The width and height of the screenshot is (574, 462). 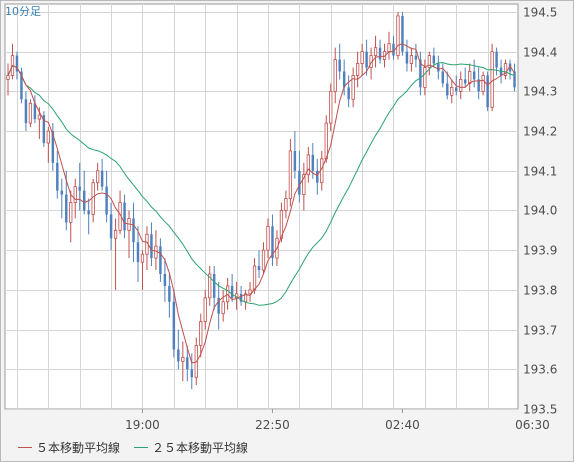 What do you see at coordinates (540, 13) in the screenshot?
I see `y-tick-label: 194.5` at bounding box center [540, 13].